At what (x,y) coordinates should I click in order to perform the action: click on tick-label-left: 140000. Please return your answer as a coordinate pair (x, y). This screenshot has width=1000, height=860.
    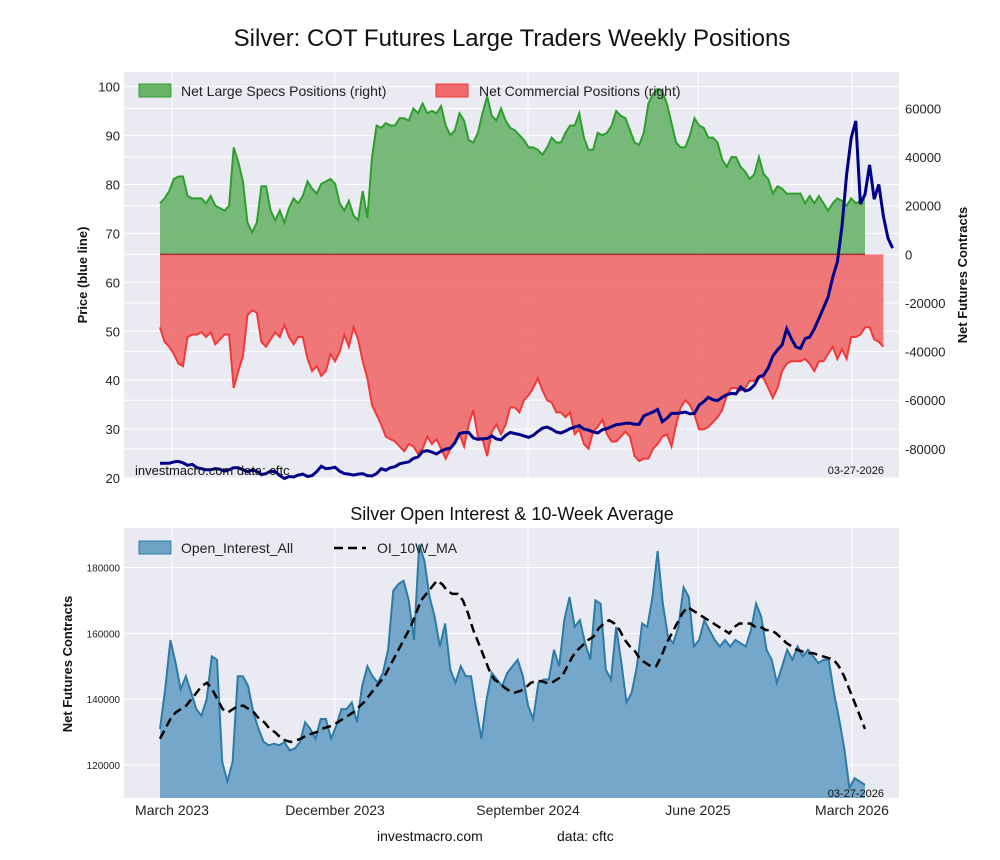
    Looking at the image, I should click on (104, 700).